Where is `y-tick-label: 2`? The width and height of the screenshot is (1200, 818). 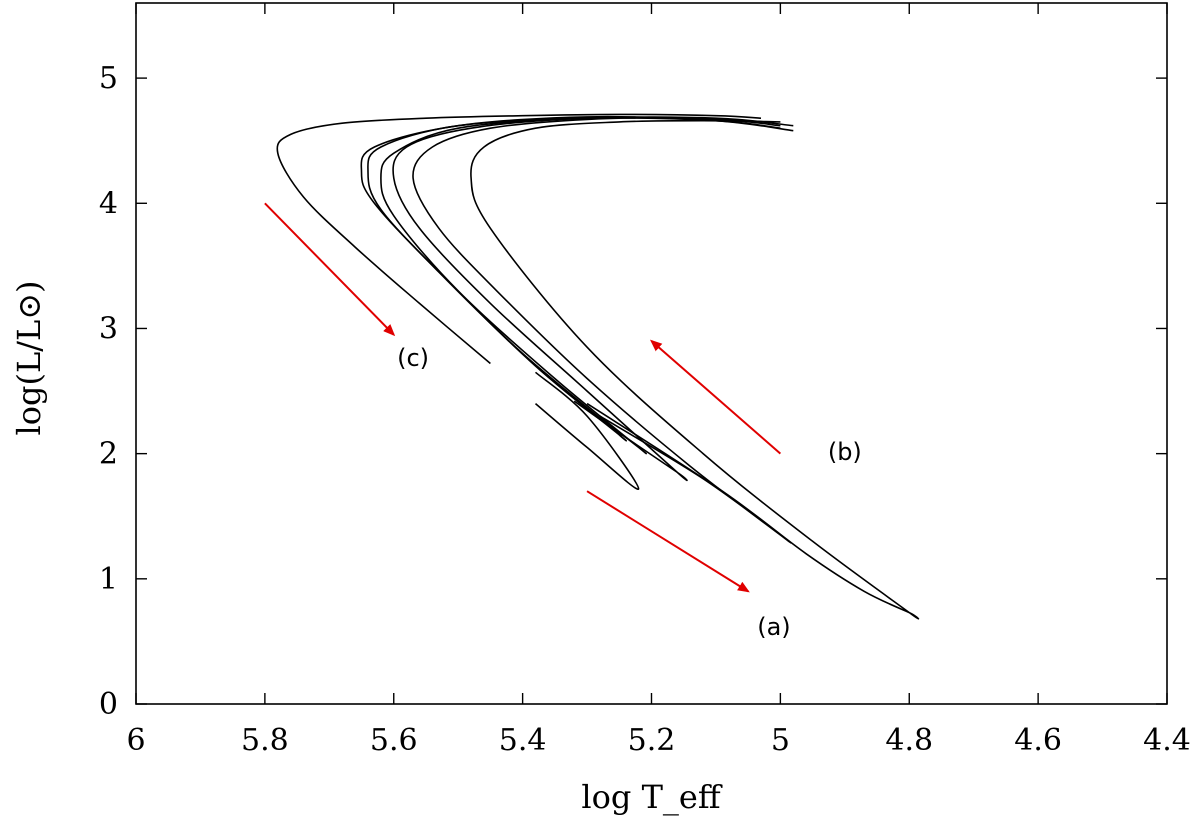
y-tick-label: 2 is located at coordinates (108, 454).